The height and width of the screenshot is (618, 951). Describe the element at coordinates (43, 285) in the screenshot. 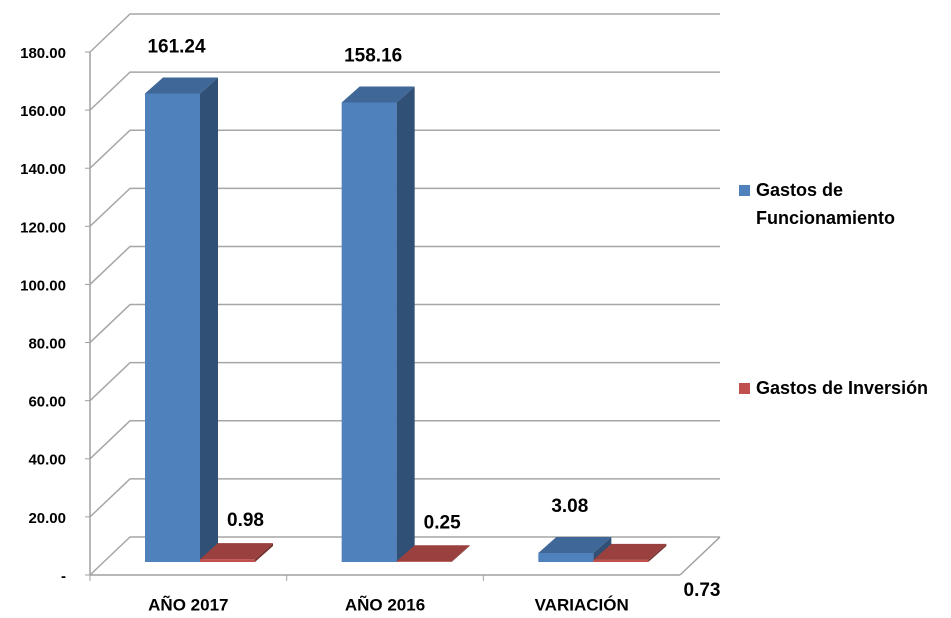

I see `y-tick-label: 100.00` at that location.